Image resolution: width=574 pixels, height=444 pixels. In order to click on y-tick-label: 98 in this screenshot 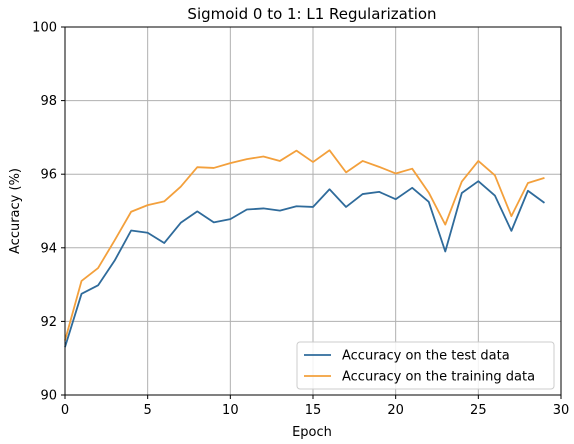, I will do `click(48, 101)`.